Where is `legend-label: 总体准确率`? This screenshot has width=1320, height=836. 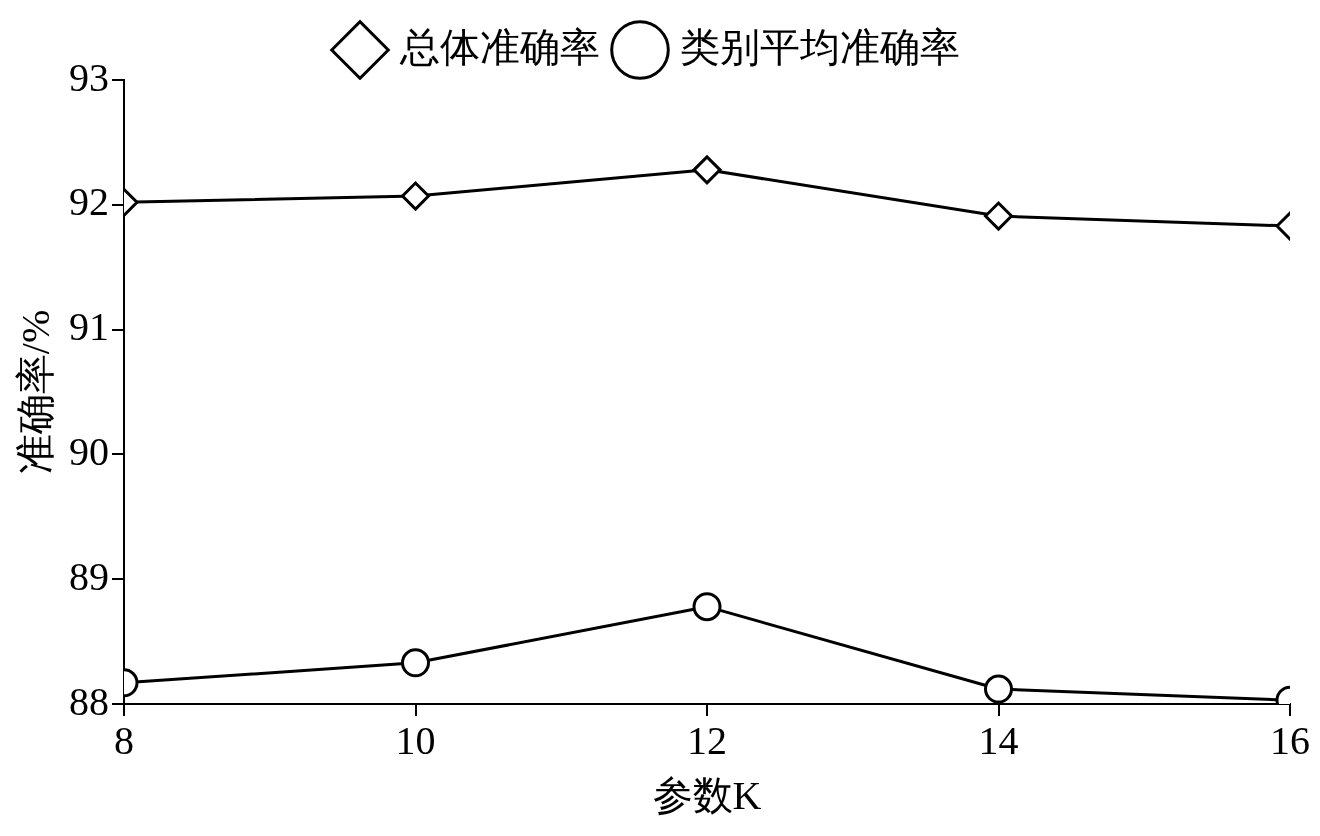
legend-label: 总体准确率 is located at coordinates (499, 47).